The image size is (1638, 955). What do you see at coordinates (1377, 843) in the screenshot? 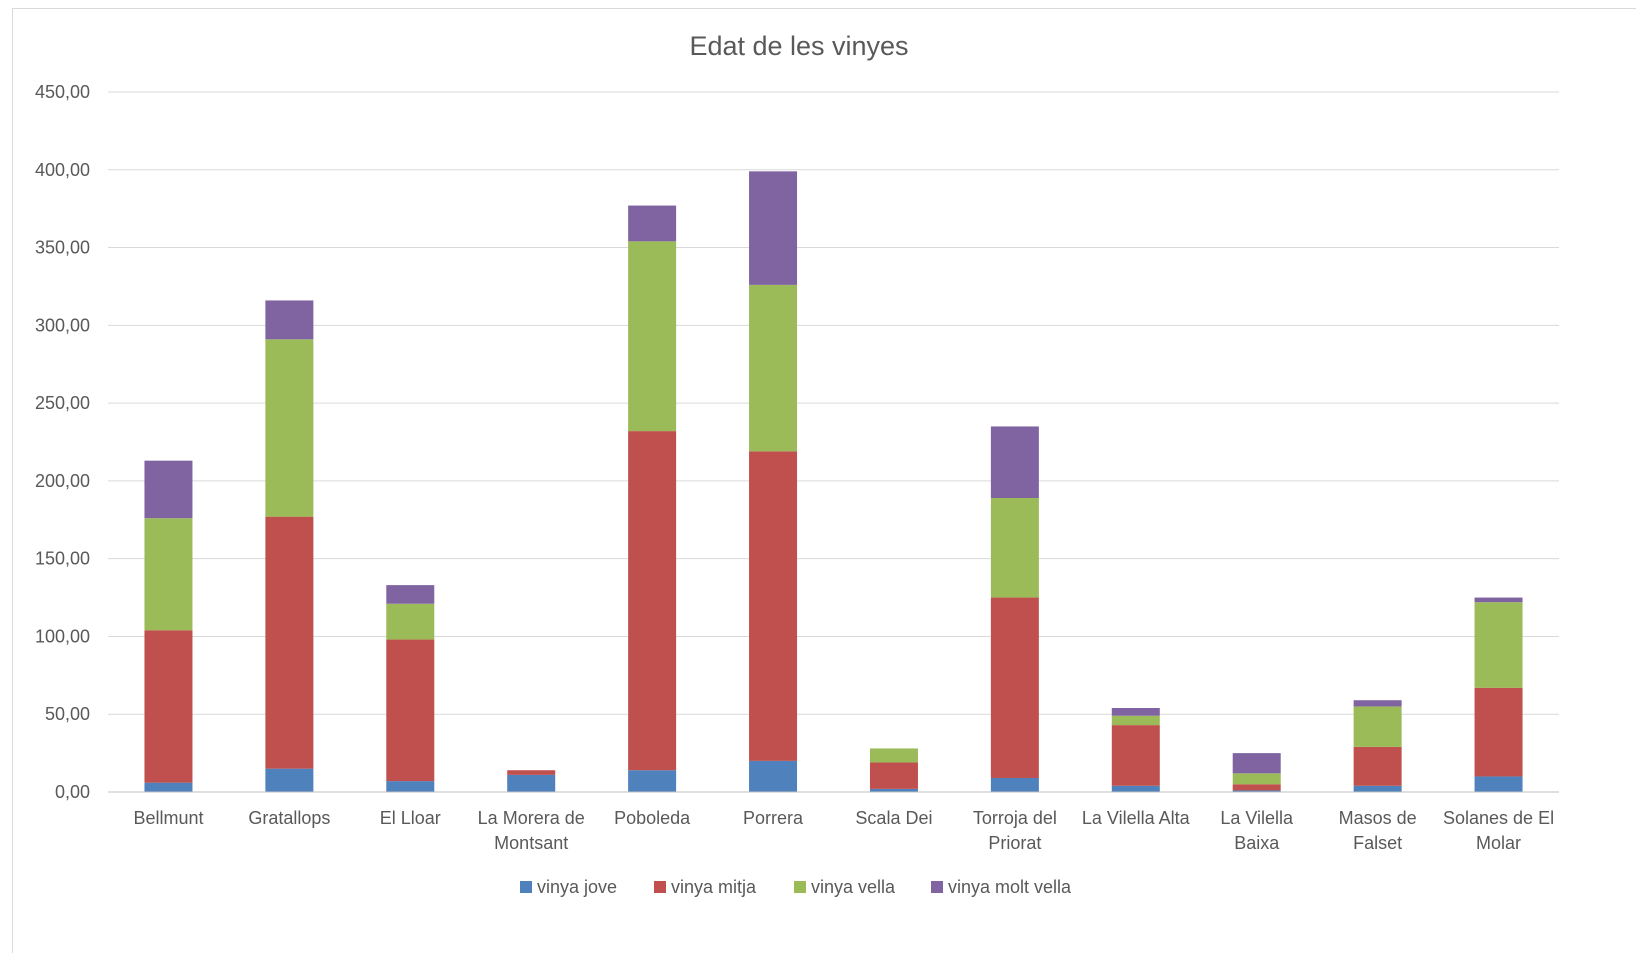
I see `x-category-label: Falset` at bounding box center [1377, 843].